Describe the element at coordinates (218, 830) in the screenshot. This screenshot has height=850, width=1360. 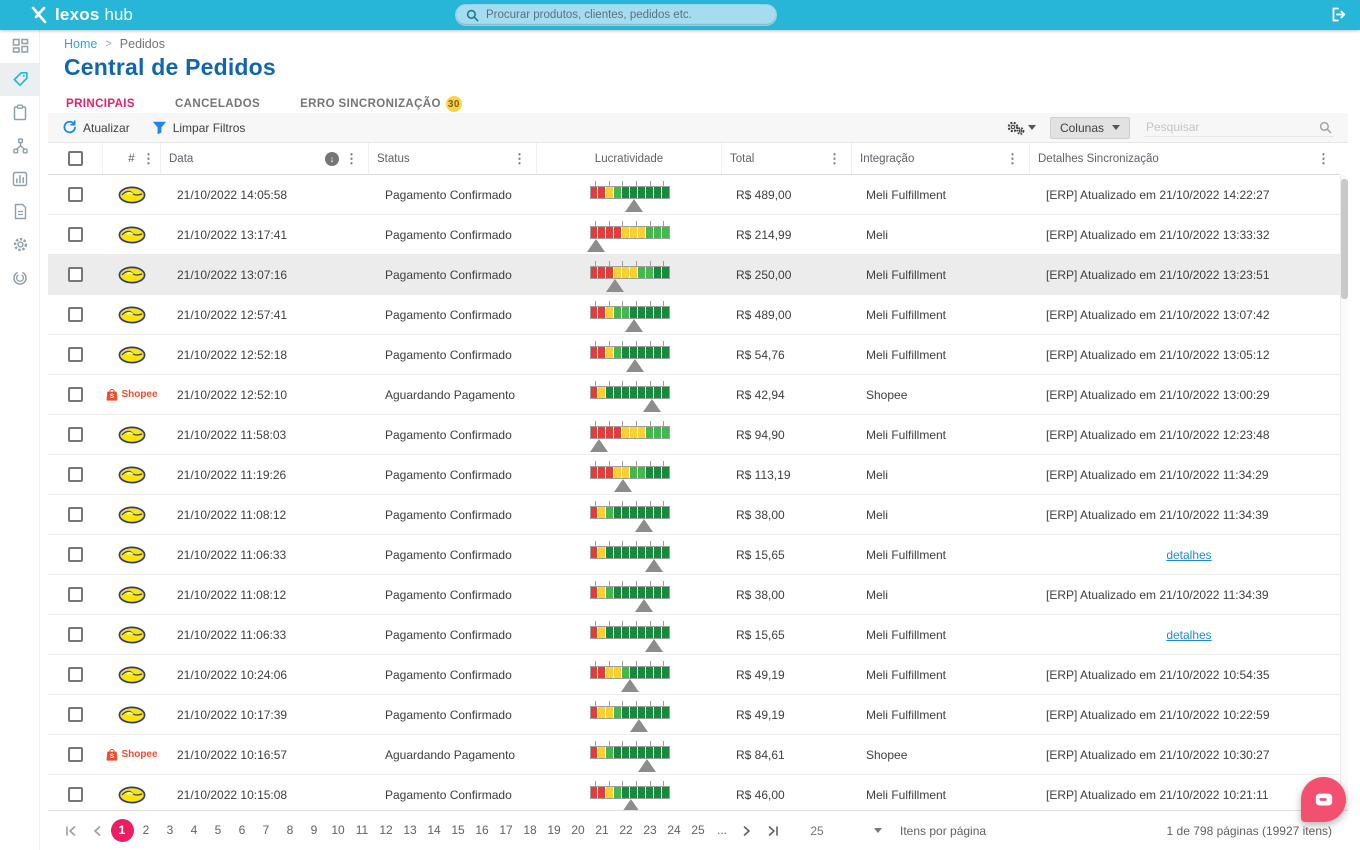
I see `page-number: 5` at that location.